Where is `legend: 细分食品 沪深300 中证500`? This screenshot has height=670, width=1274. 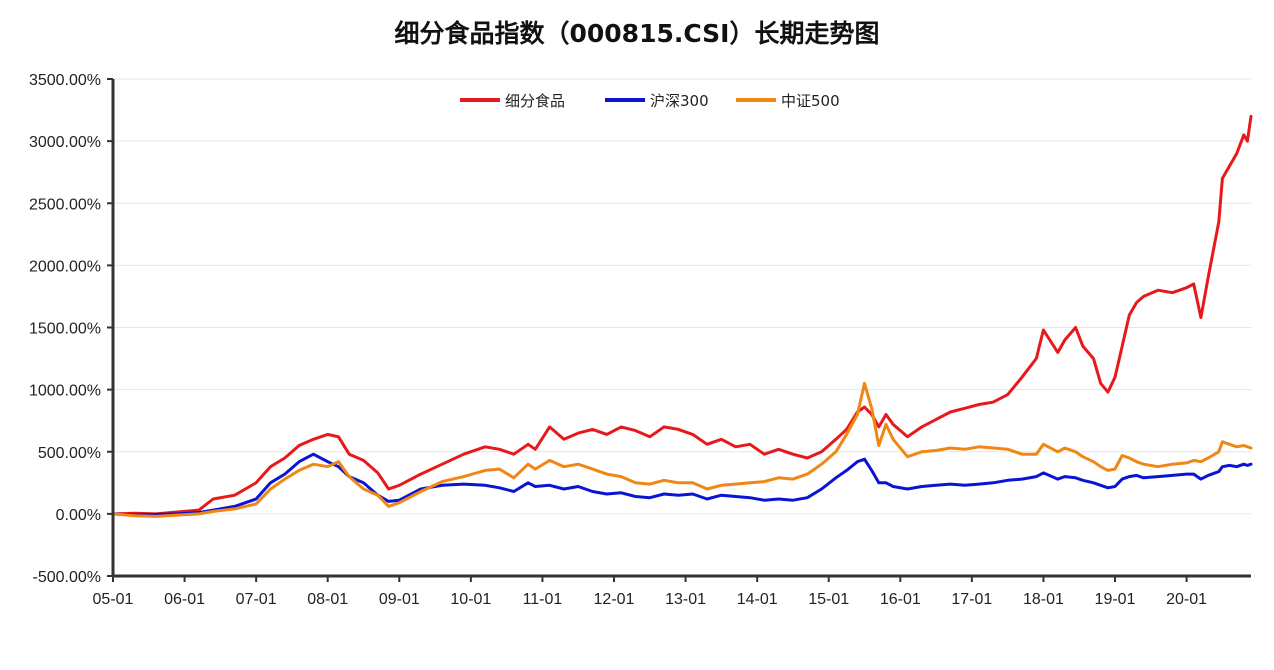 legend: 细分食品 沪深300 中证500 is located at coordinates (650, 101).